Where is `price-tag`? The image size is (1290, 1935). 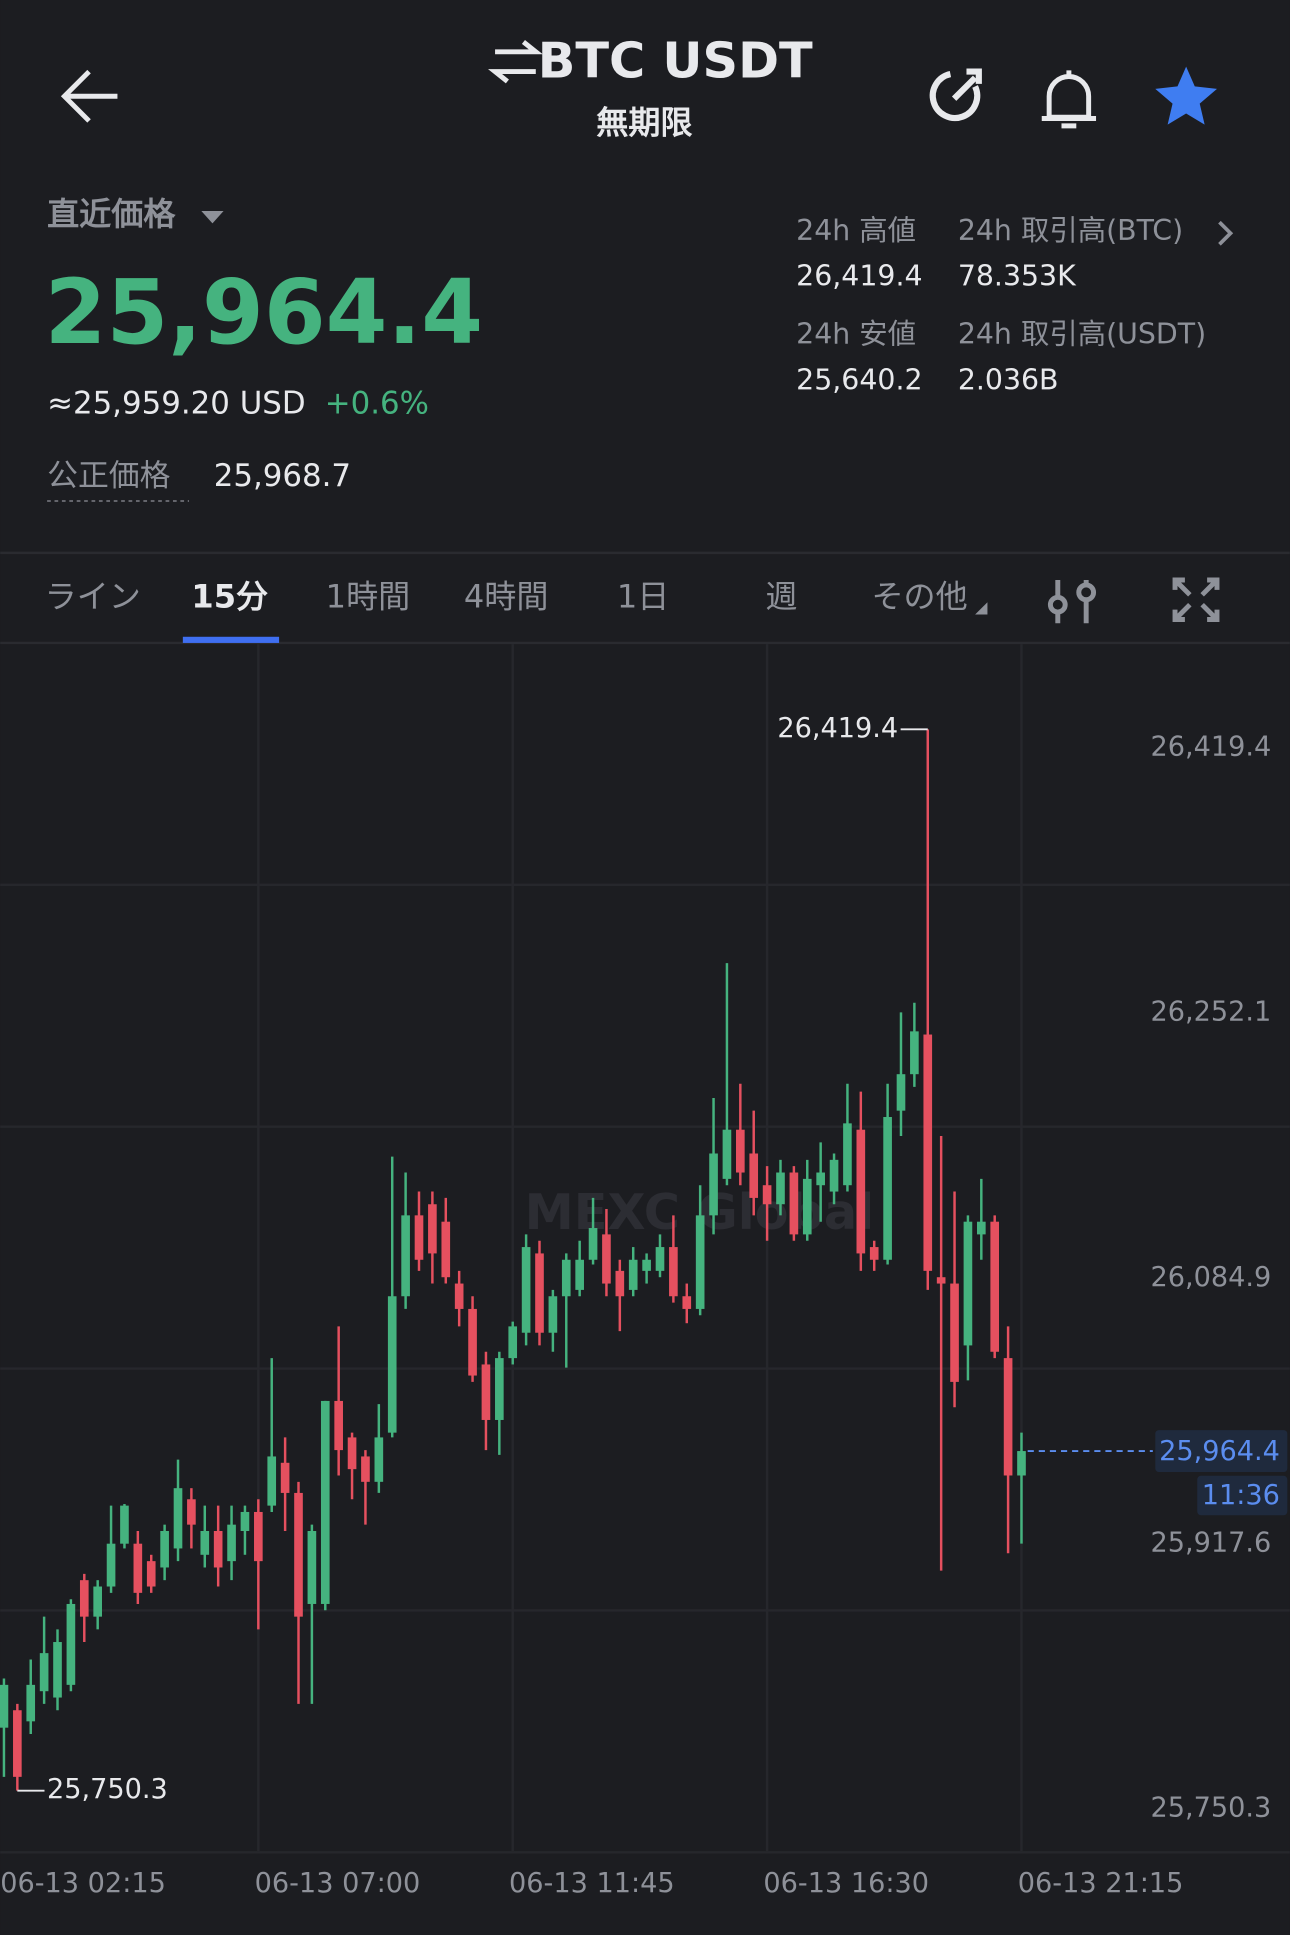
price-tag is located at coordinates (1221, 1451).